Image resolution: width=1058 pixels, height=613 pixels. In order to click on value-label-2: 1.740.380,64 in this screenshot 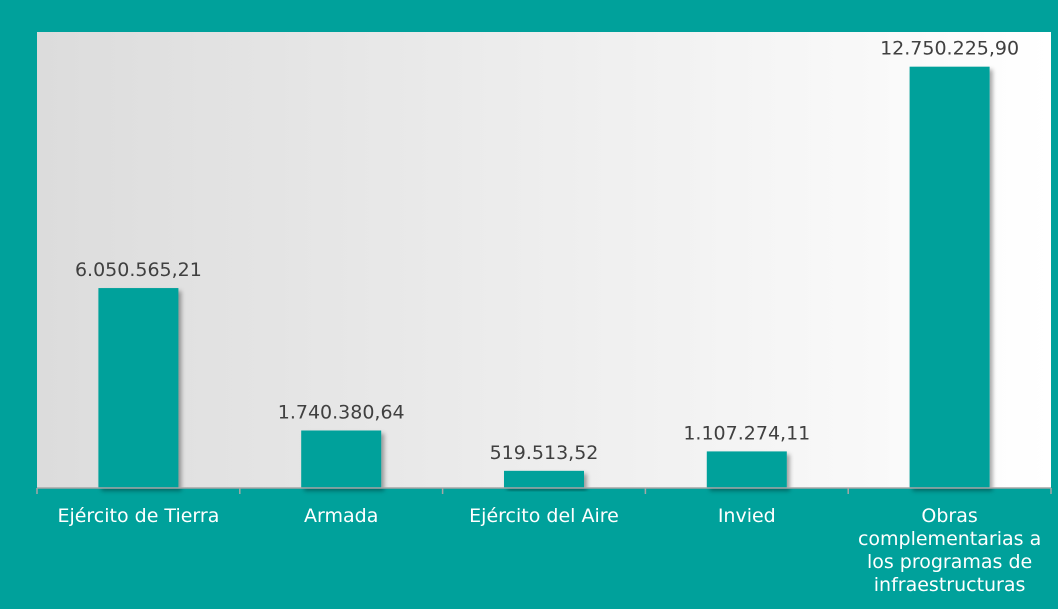, I will do `click(341, 412)`.